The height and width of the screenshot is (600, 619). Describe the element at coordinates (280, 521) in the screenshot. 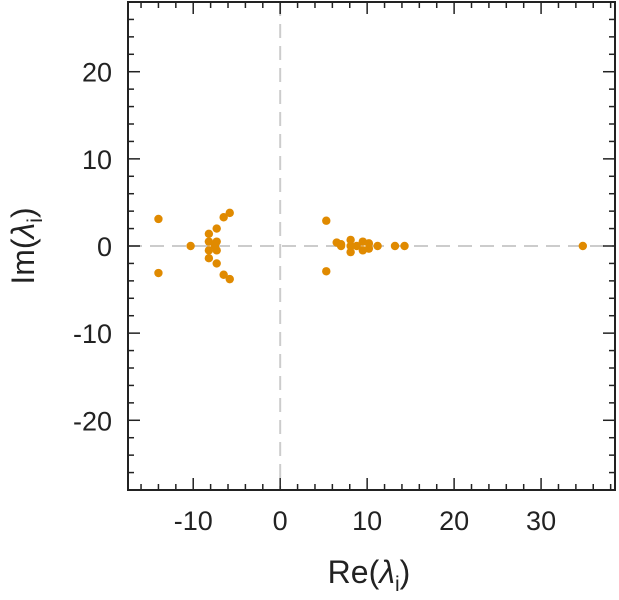

I see `x-tick-label: 0` at that location.